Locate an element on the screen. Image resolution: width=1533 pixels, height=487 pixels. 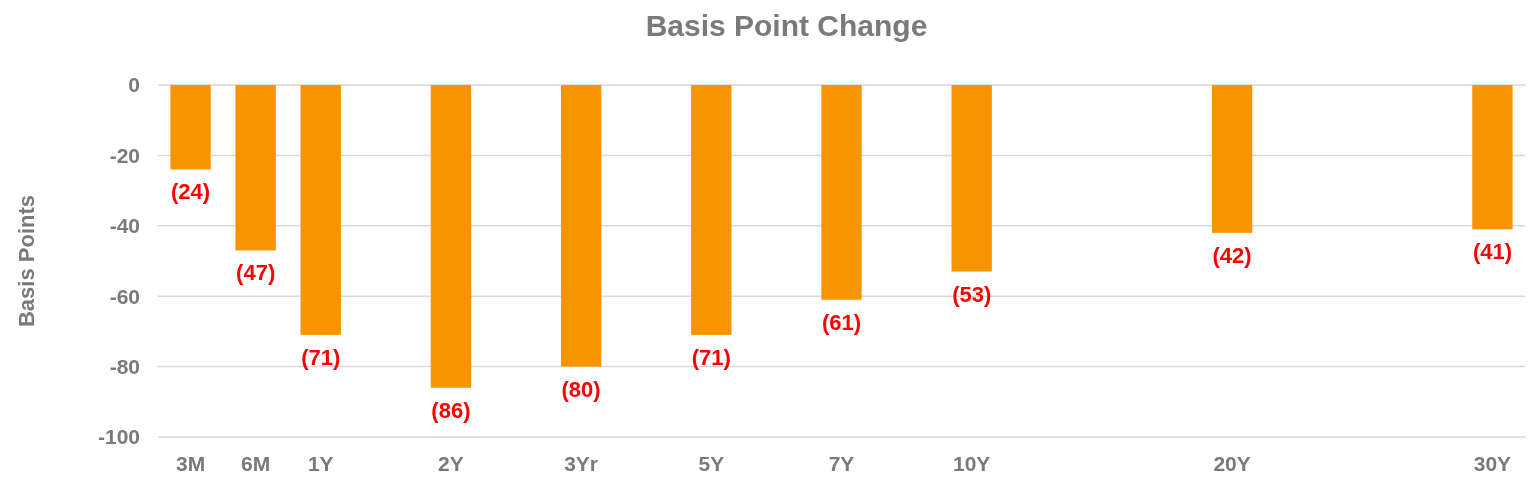
x-tick-label: 5Y is located at coordinates (711, 463).